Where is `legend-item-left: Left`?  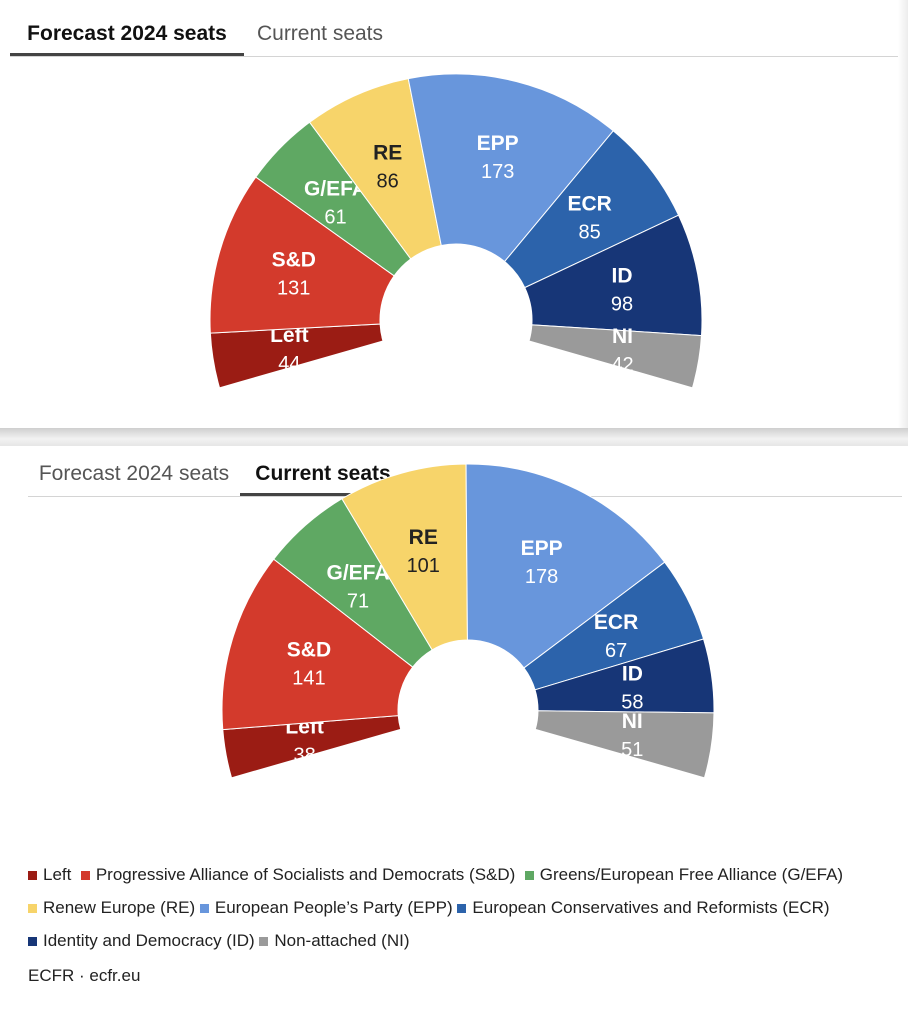 legend-item-left: Left is located at coordinates (49, 874).